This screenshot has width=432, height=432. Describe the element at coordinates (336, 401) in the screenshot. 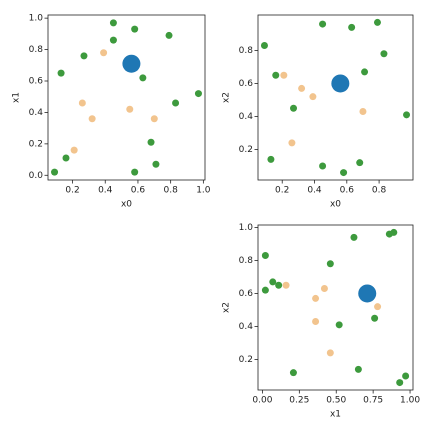

I see `x-tick-label: 0.50` at that location.